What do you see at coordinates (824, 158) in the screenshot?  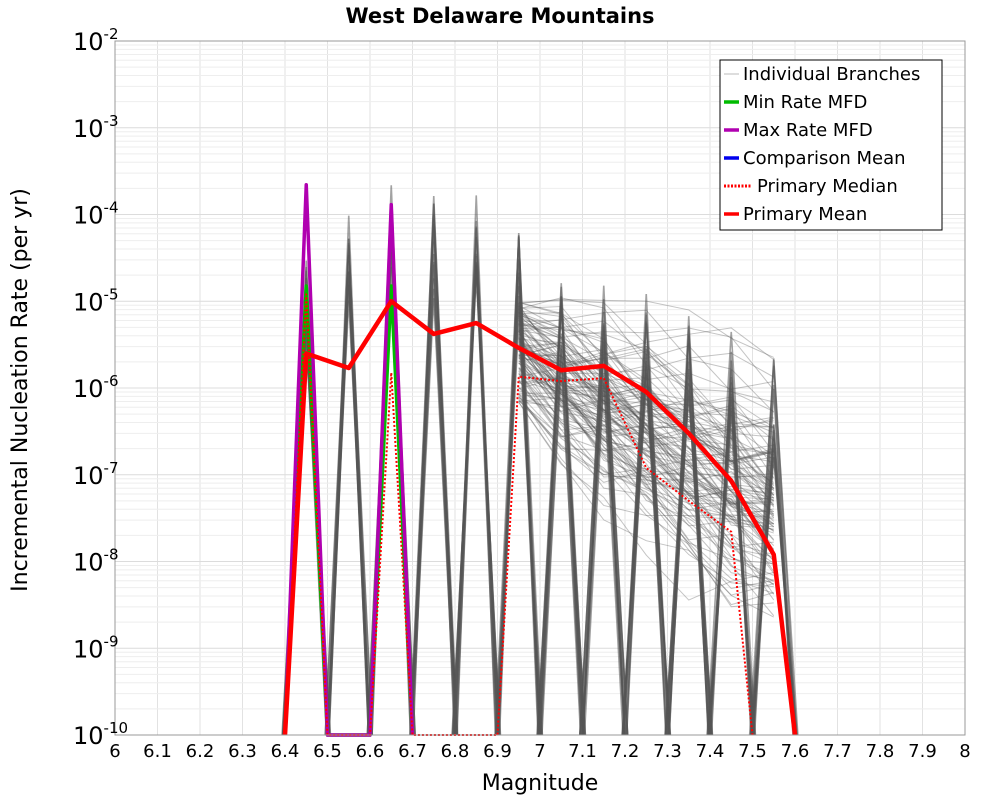 I see `legend-label: Comparison Mean` at bounding box center [824, 158].